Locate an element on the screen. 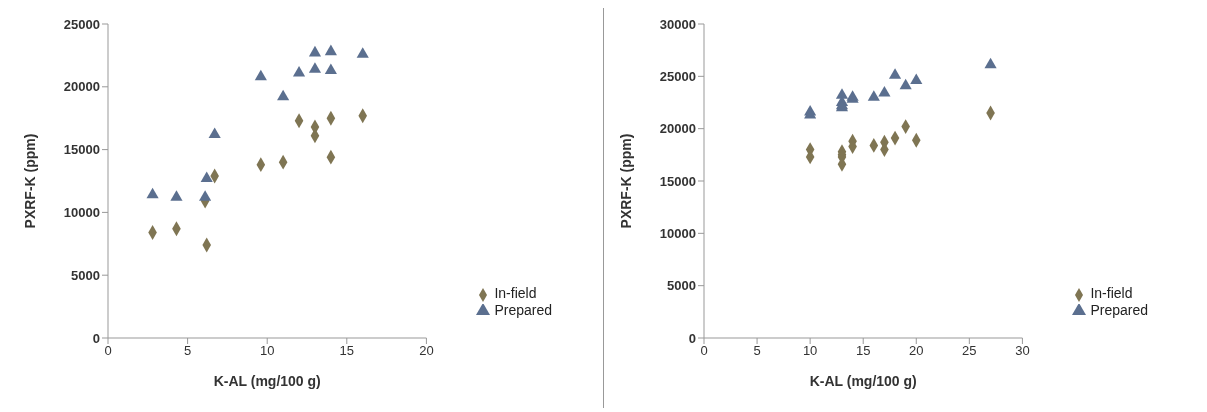 The width and height of the screenshot is (1207, 412). x-tick-label: 30 is located at coordinates (1022, 351).